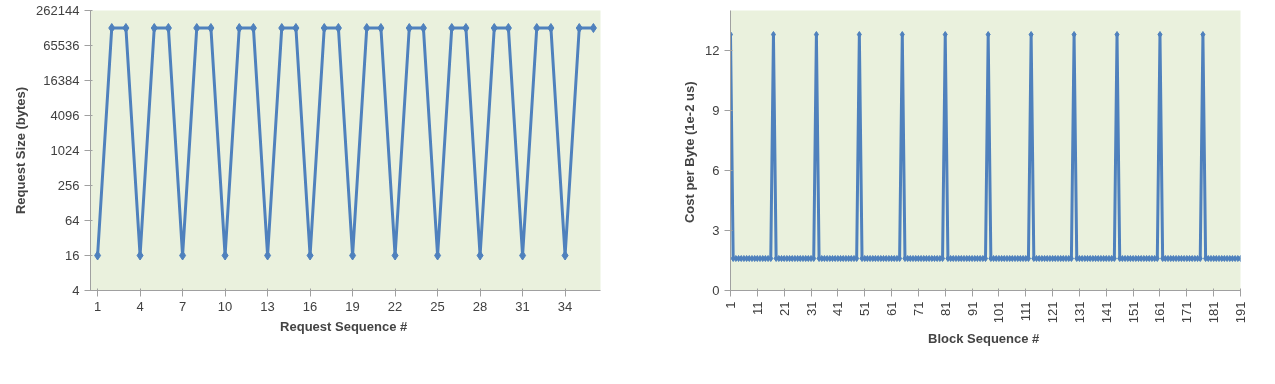 The image size is (1275, 384). I want to click on x-tick-label: 22, so click(395, 306).